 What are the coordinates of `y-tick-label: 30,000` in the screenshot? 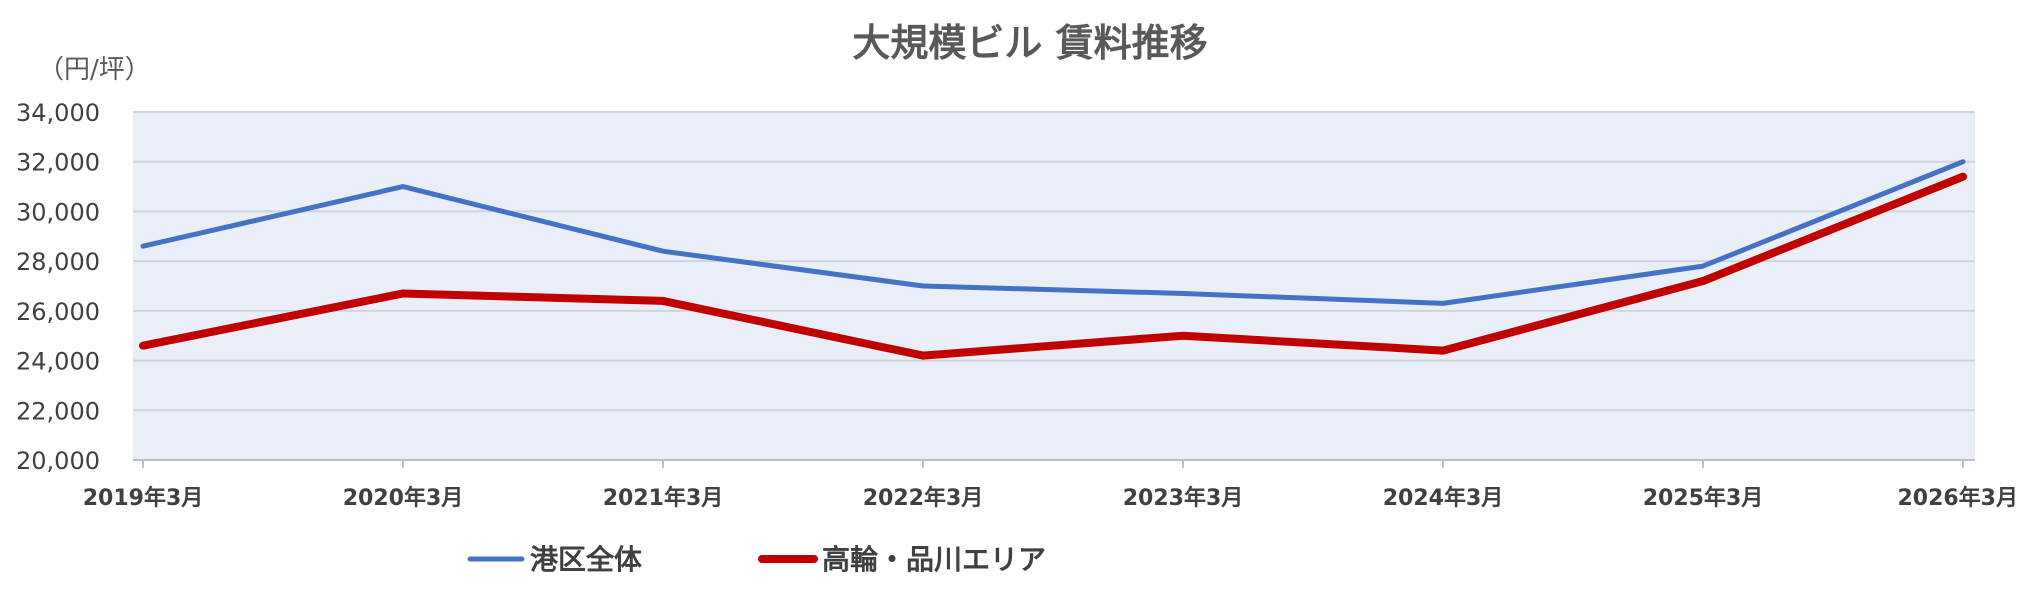 It's located at (58, 212).